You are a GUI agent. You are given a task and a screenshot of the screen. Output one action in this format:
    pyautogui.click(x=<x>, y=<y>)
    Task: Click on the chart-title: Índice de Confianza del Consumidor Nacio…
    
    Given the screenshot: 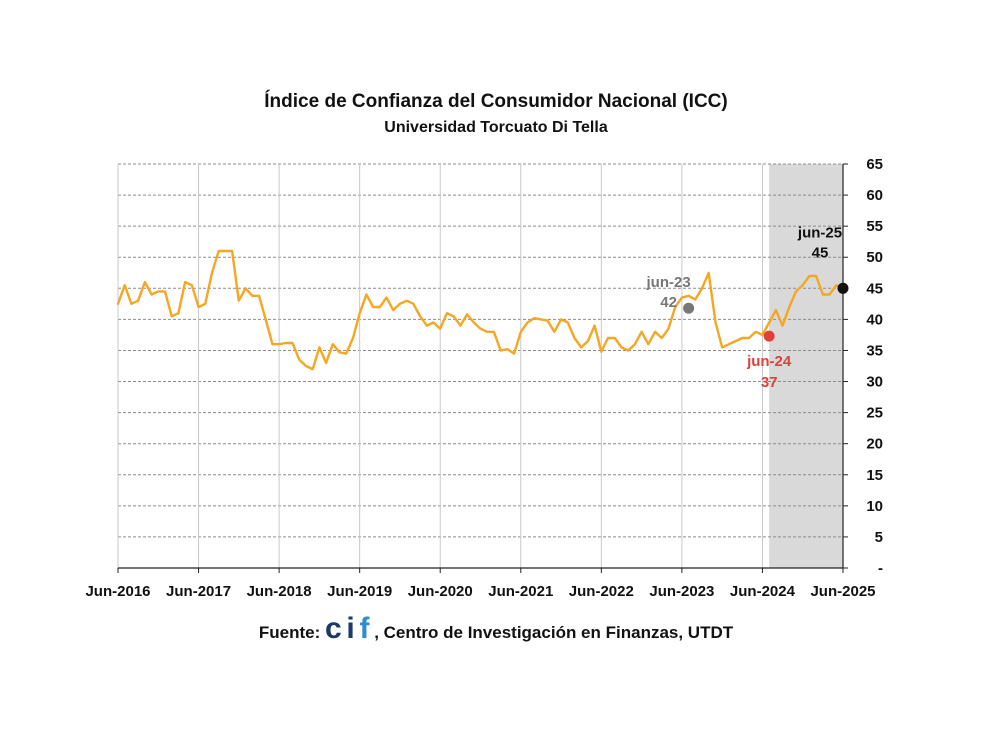 What is the action you would take?
    pyautogui.click(x=495, y=101)
    